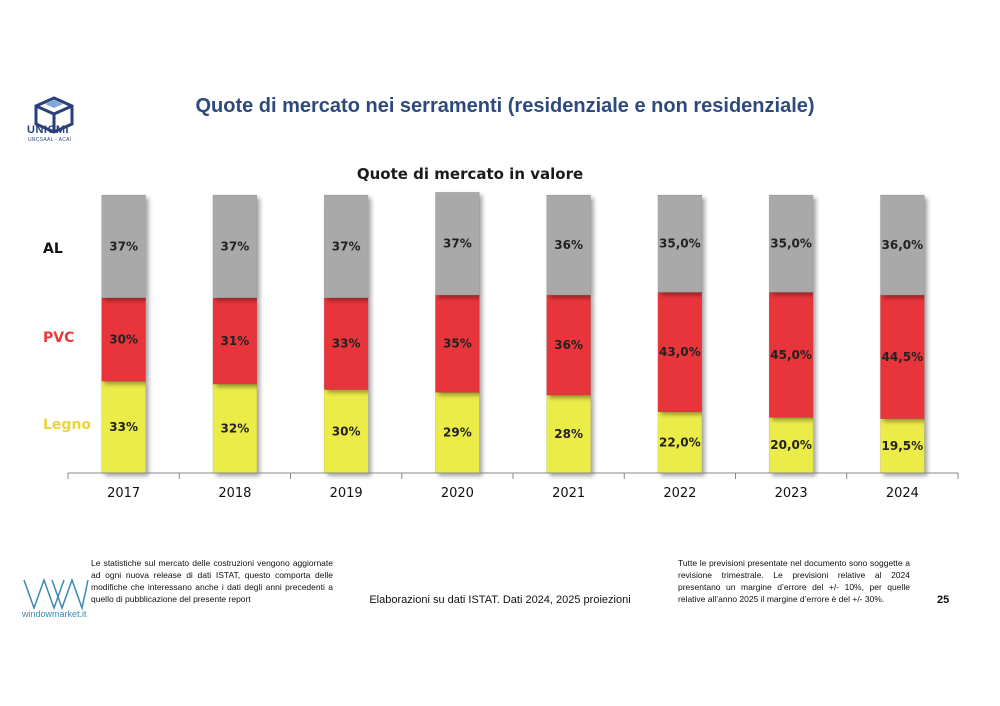 Image resolution: width=1000 pixels, height=706 pixels. I want to click on data-label-pvc-2017: 30%, so click(123, 340).